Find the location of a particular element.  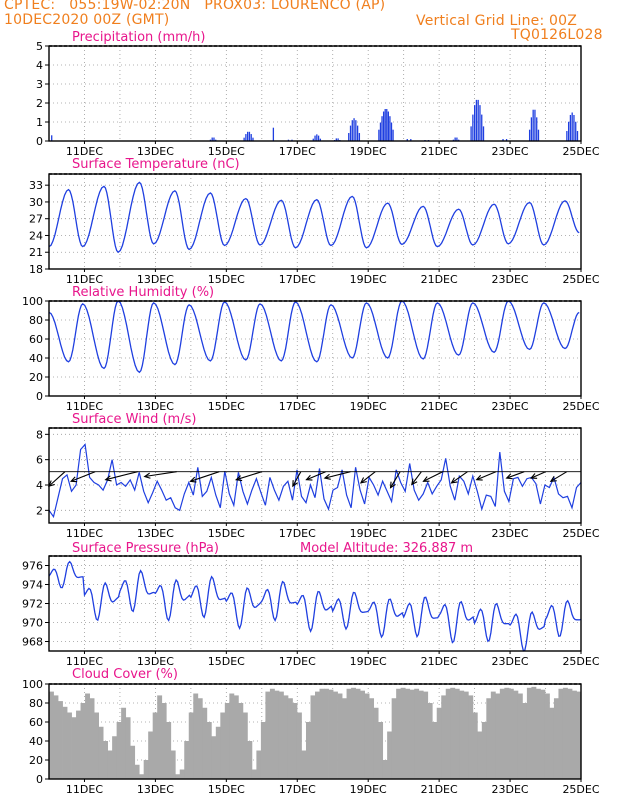

cloud-xtick-label: 25DEC is located at coordinates (580, 789).